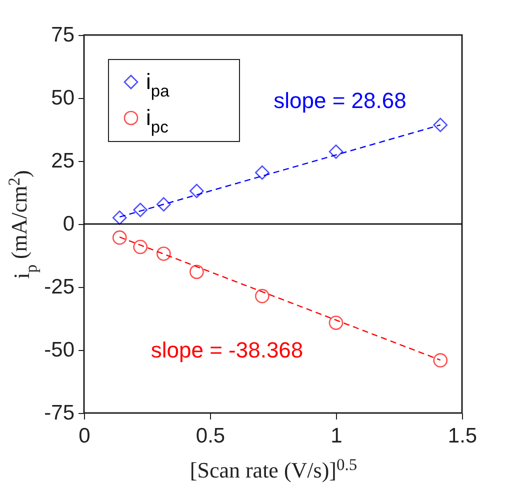  What do you see at coordinates (68, 224) in the screenshot?
I see `y-tick-label: 0` at bounding box center [68, 224].